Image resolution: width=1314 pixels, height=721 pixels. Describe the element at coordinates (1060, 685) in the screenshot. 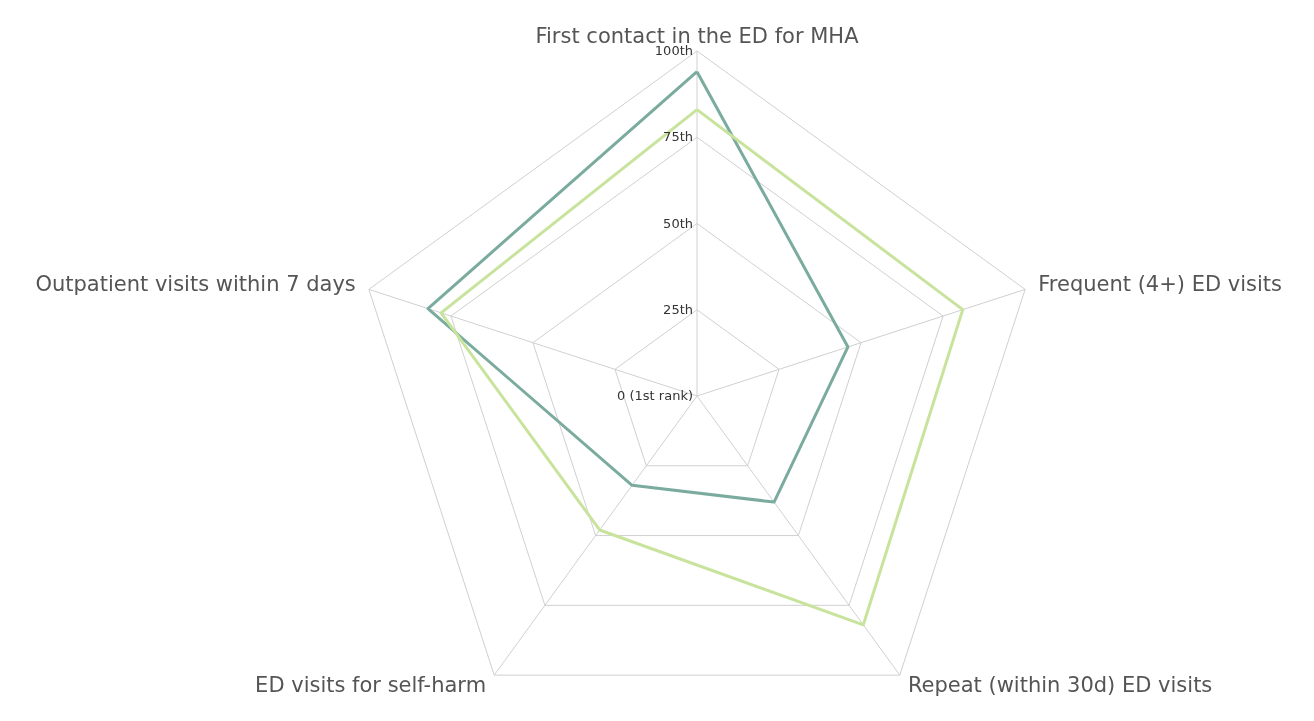

I see `spoke-label: Repeat (within 30d) ED visits` at that location.